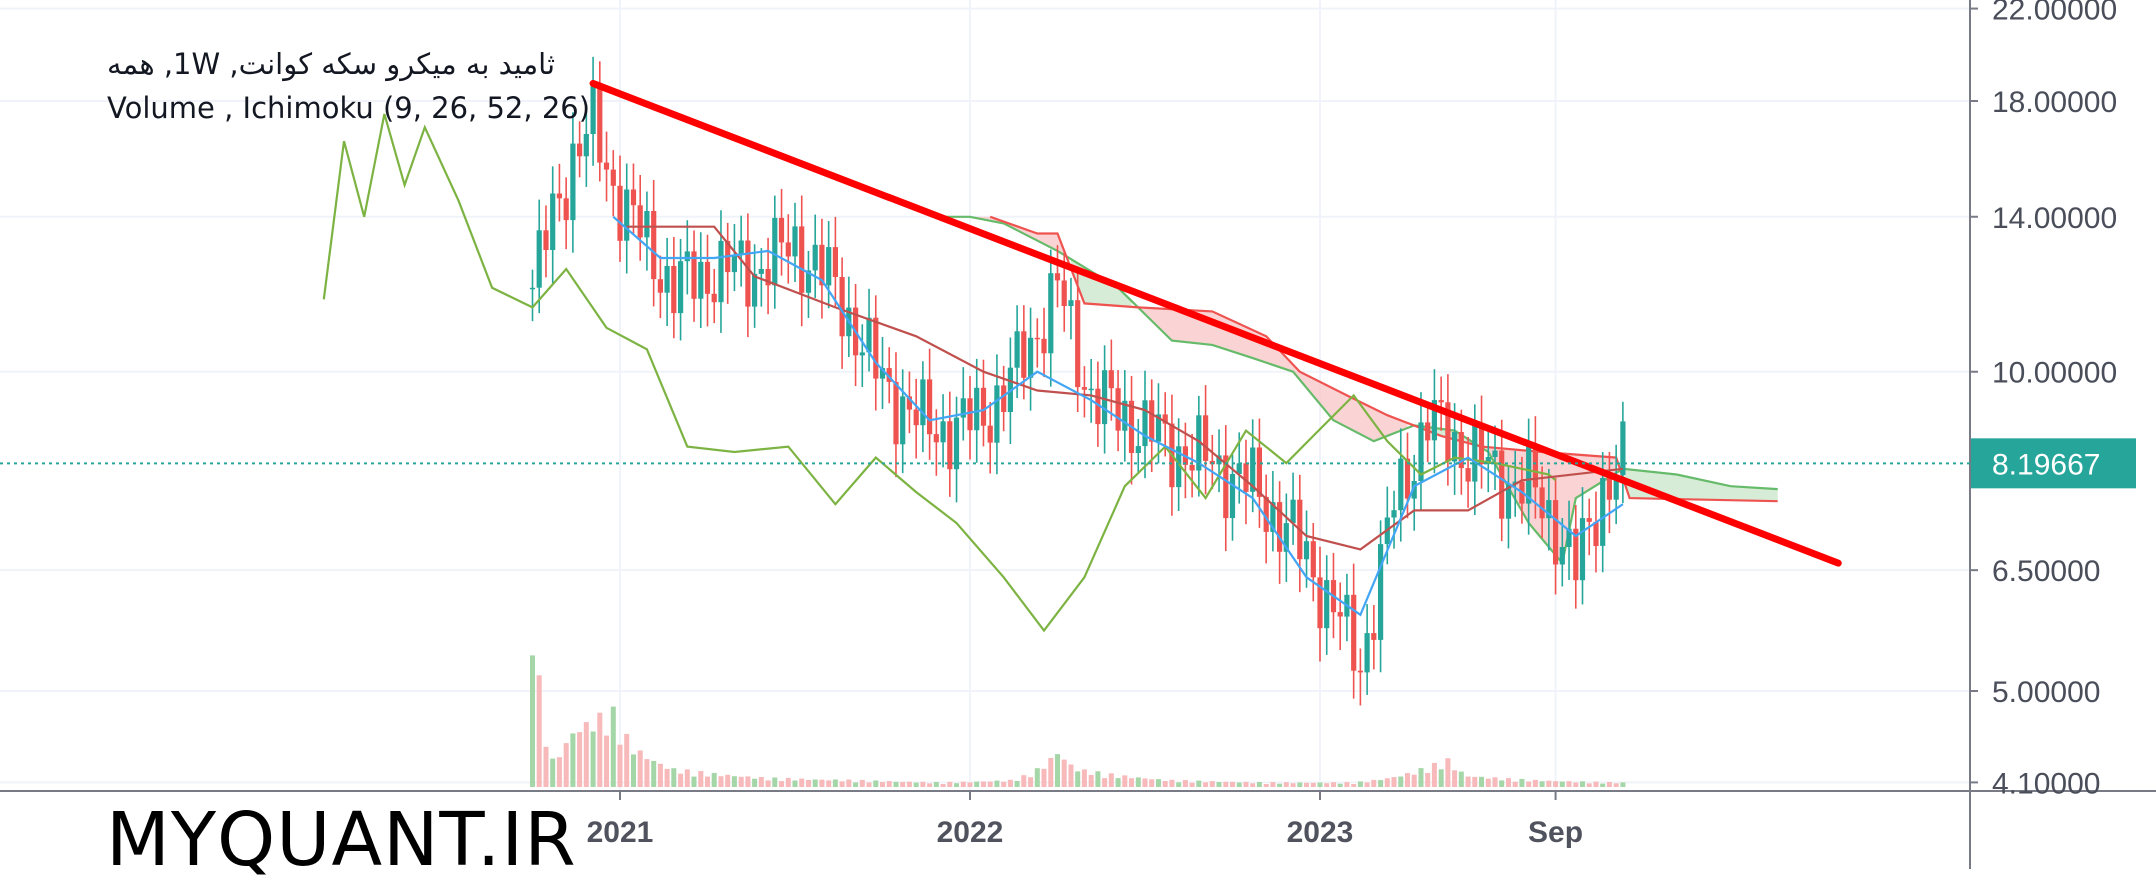 This screenshot has width=2156, height=883. I want to click on time-axis: 2021 2022 2023 Sep, so click(1085, 820).